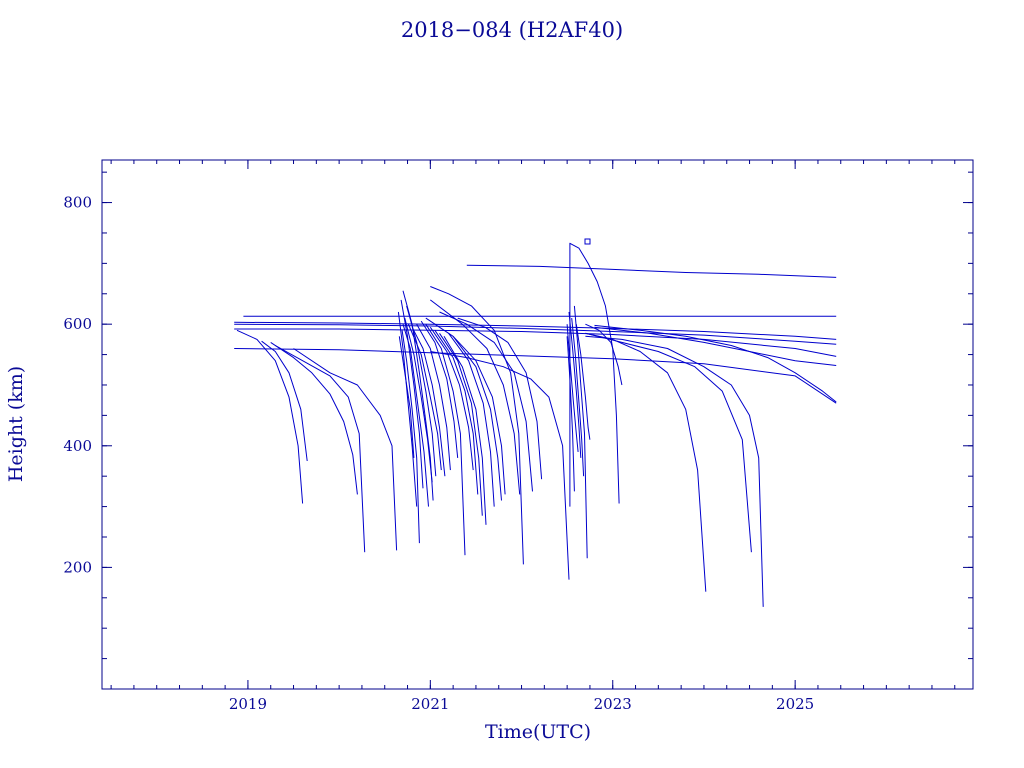  Describe the element at coordinates (613, 704) in the screenshot. I see `x-tick-label: 2023` at that location.